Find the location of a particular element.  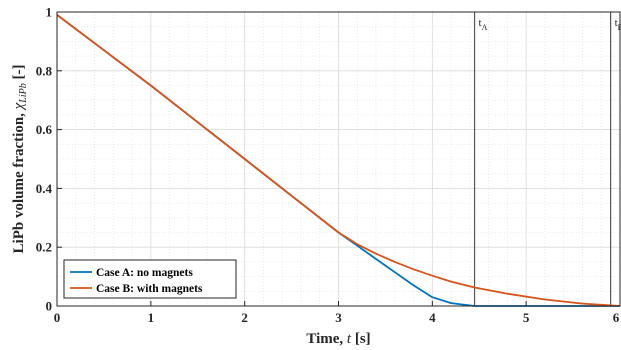

y-tick-label: 0.6 is located at coordinates (44, 129).